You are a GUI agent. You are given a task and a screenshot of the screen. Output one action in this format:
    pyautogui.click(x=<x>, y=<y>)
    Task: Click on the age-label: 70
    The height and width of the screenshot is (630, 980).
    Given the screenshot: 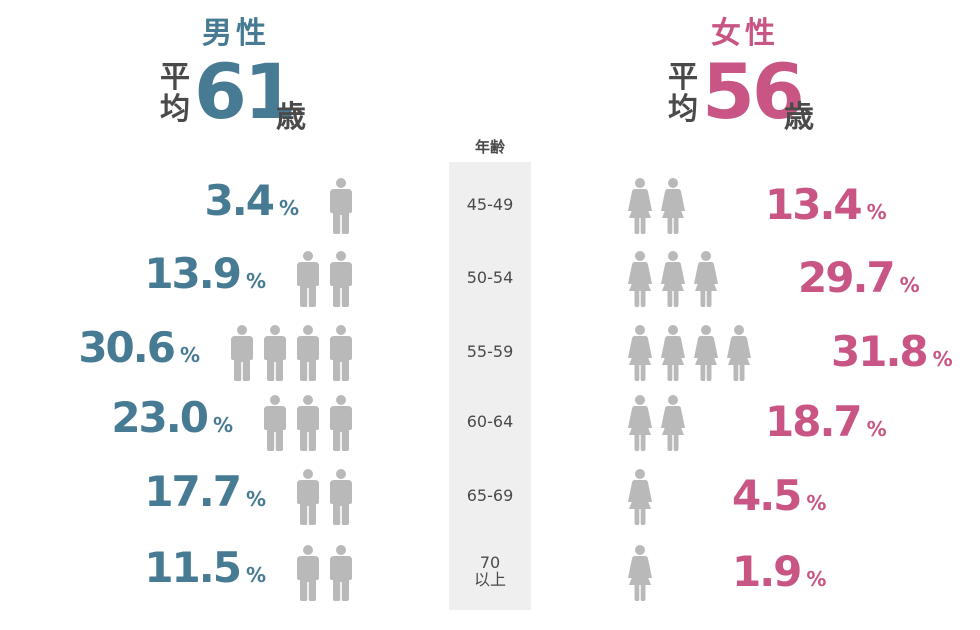 What is the action you would take?
    pyautogui.click(x=490, y=562)
    